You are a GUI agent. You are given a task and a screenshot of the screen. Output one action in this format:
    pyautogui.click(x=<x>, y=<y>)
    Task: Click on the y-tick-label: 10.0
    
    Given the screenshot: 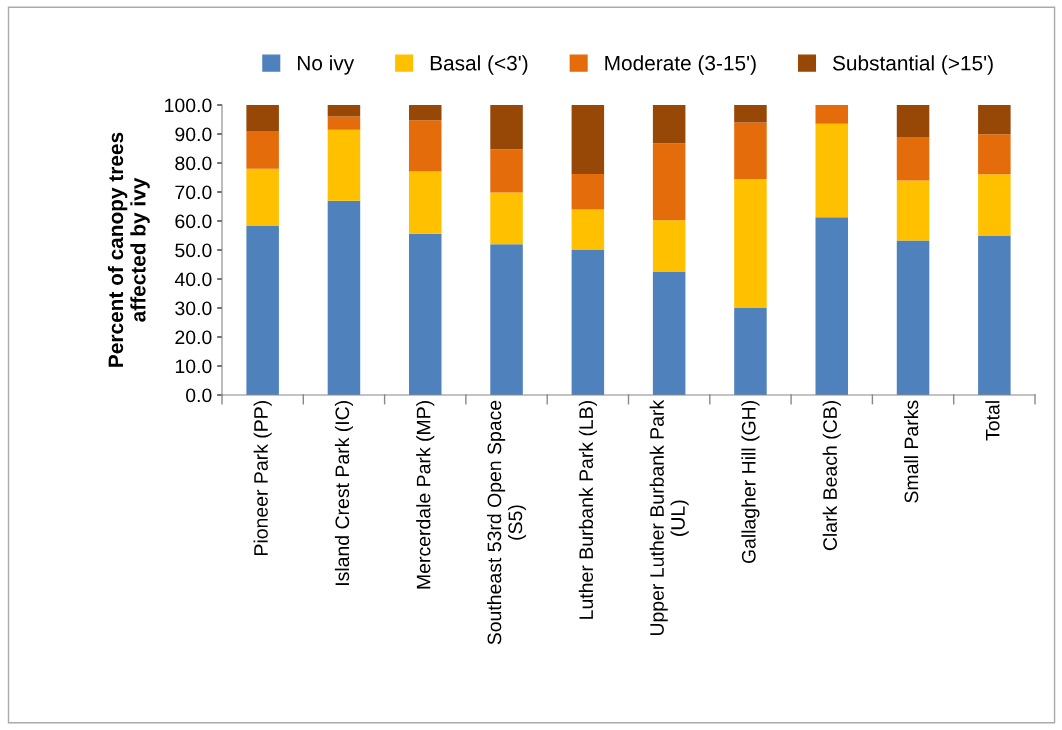 What is the action you would take?
    pyautogui.click(x=193, y=366)
    